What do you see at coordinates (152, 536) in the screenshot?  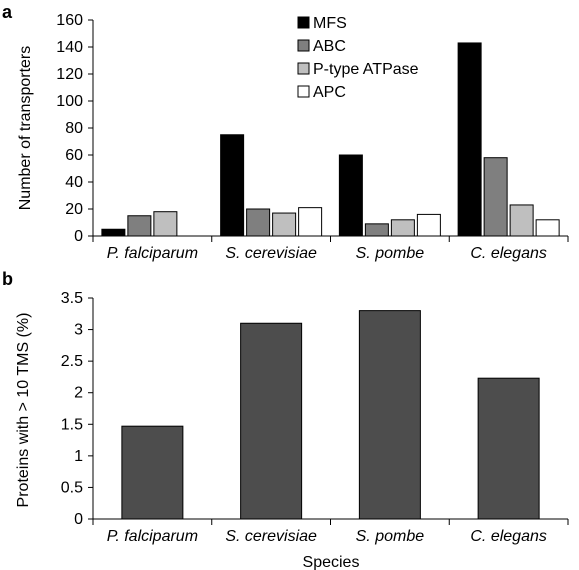 I see `panel-b-x-tick-label-p-falciparum: P. falciparum` at bounding box center [152, 536].